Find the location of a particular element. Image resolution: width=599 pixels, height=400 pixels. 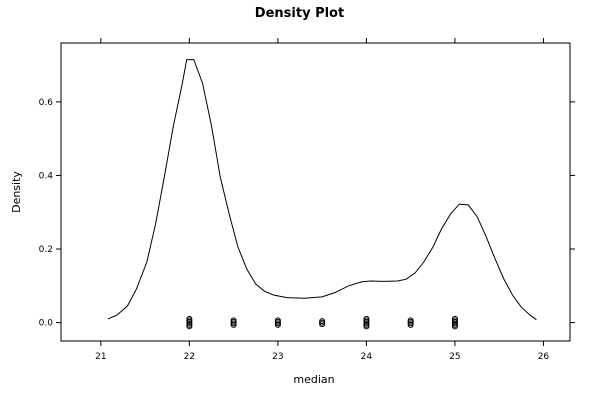

y-tick-label: 0.6 is located at coordinates (46, 103).